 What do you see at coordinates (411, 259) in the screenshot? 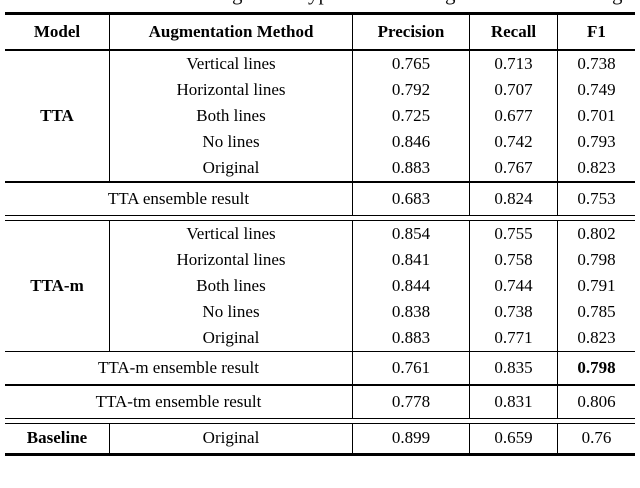
I see `table-cell: 0.841` at bounding box center [411, 259].